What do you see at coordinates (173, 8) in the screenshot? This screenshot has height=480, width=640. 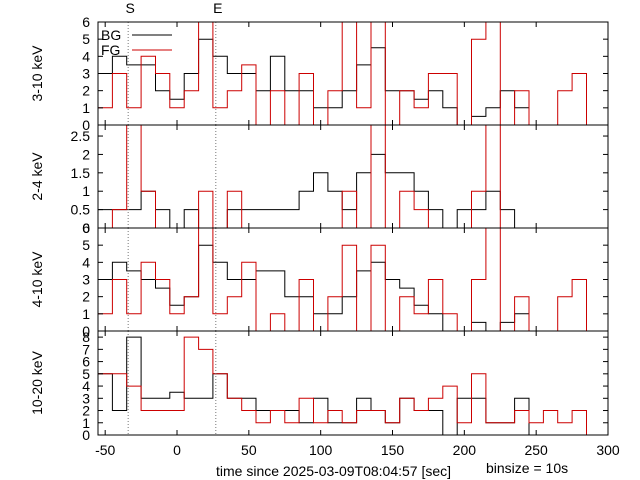 I see `marker-labels: S E` at bounding box center [173, 8].